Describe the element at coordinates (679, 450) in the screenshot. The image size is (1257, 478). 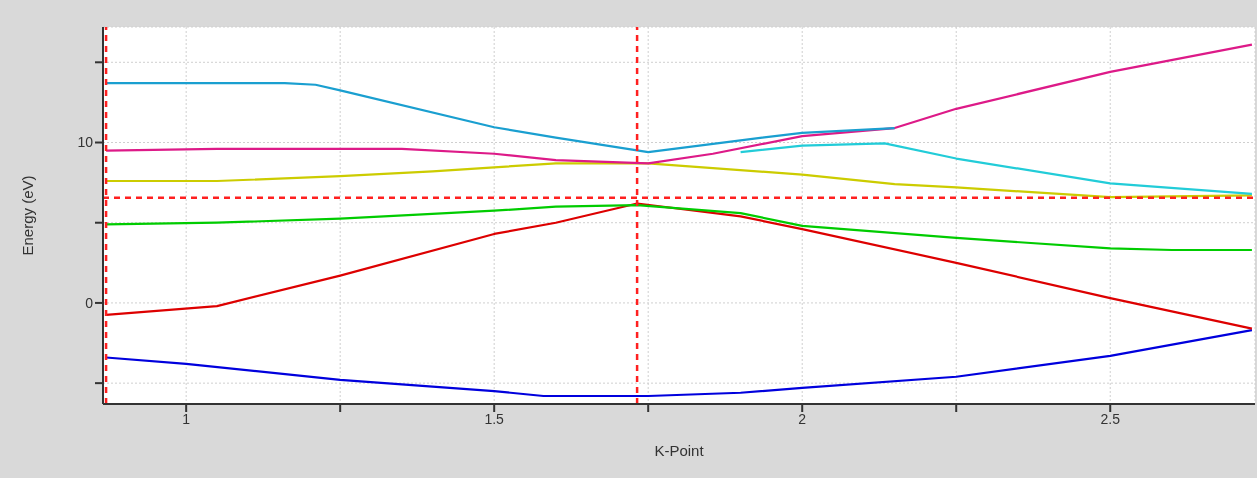
I see `x-axis-title: K-Point` at that location.